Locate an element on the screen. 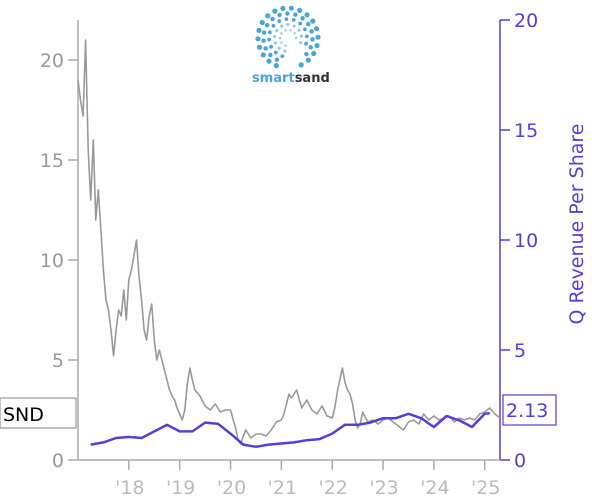 The height and width of the screenshot is (500, 600). right-tick-label: 0 is located at coordinates (520, 461).